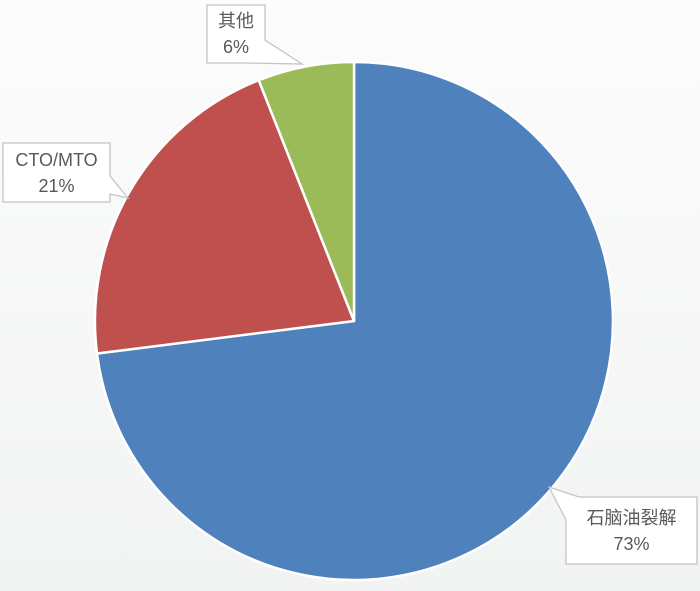  Describe the element at coordinates (66, 172) in the screenshot. I see `callout-shape-cto-mto` at that location.